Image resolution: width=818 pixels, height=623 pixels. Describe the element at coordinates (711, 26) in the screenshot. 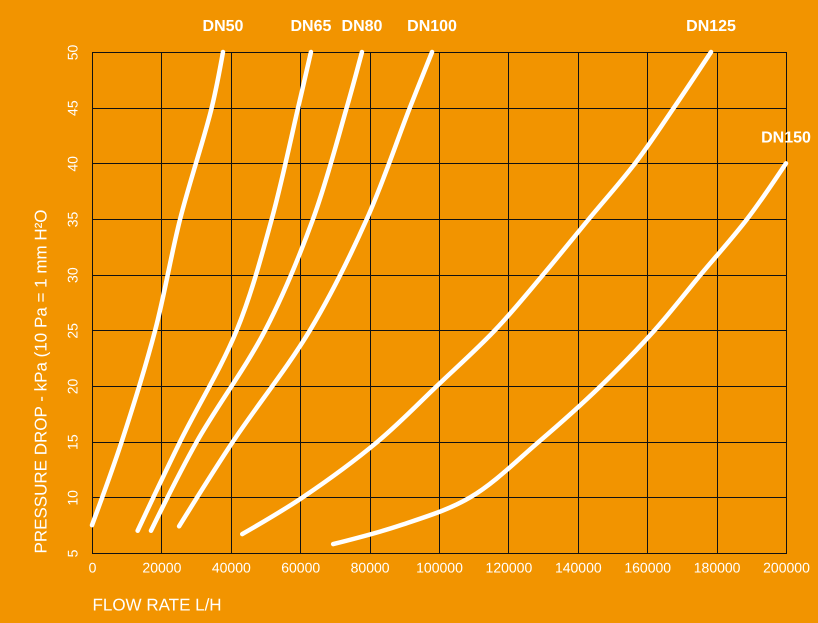

I see `series-label: DN125` at that location.